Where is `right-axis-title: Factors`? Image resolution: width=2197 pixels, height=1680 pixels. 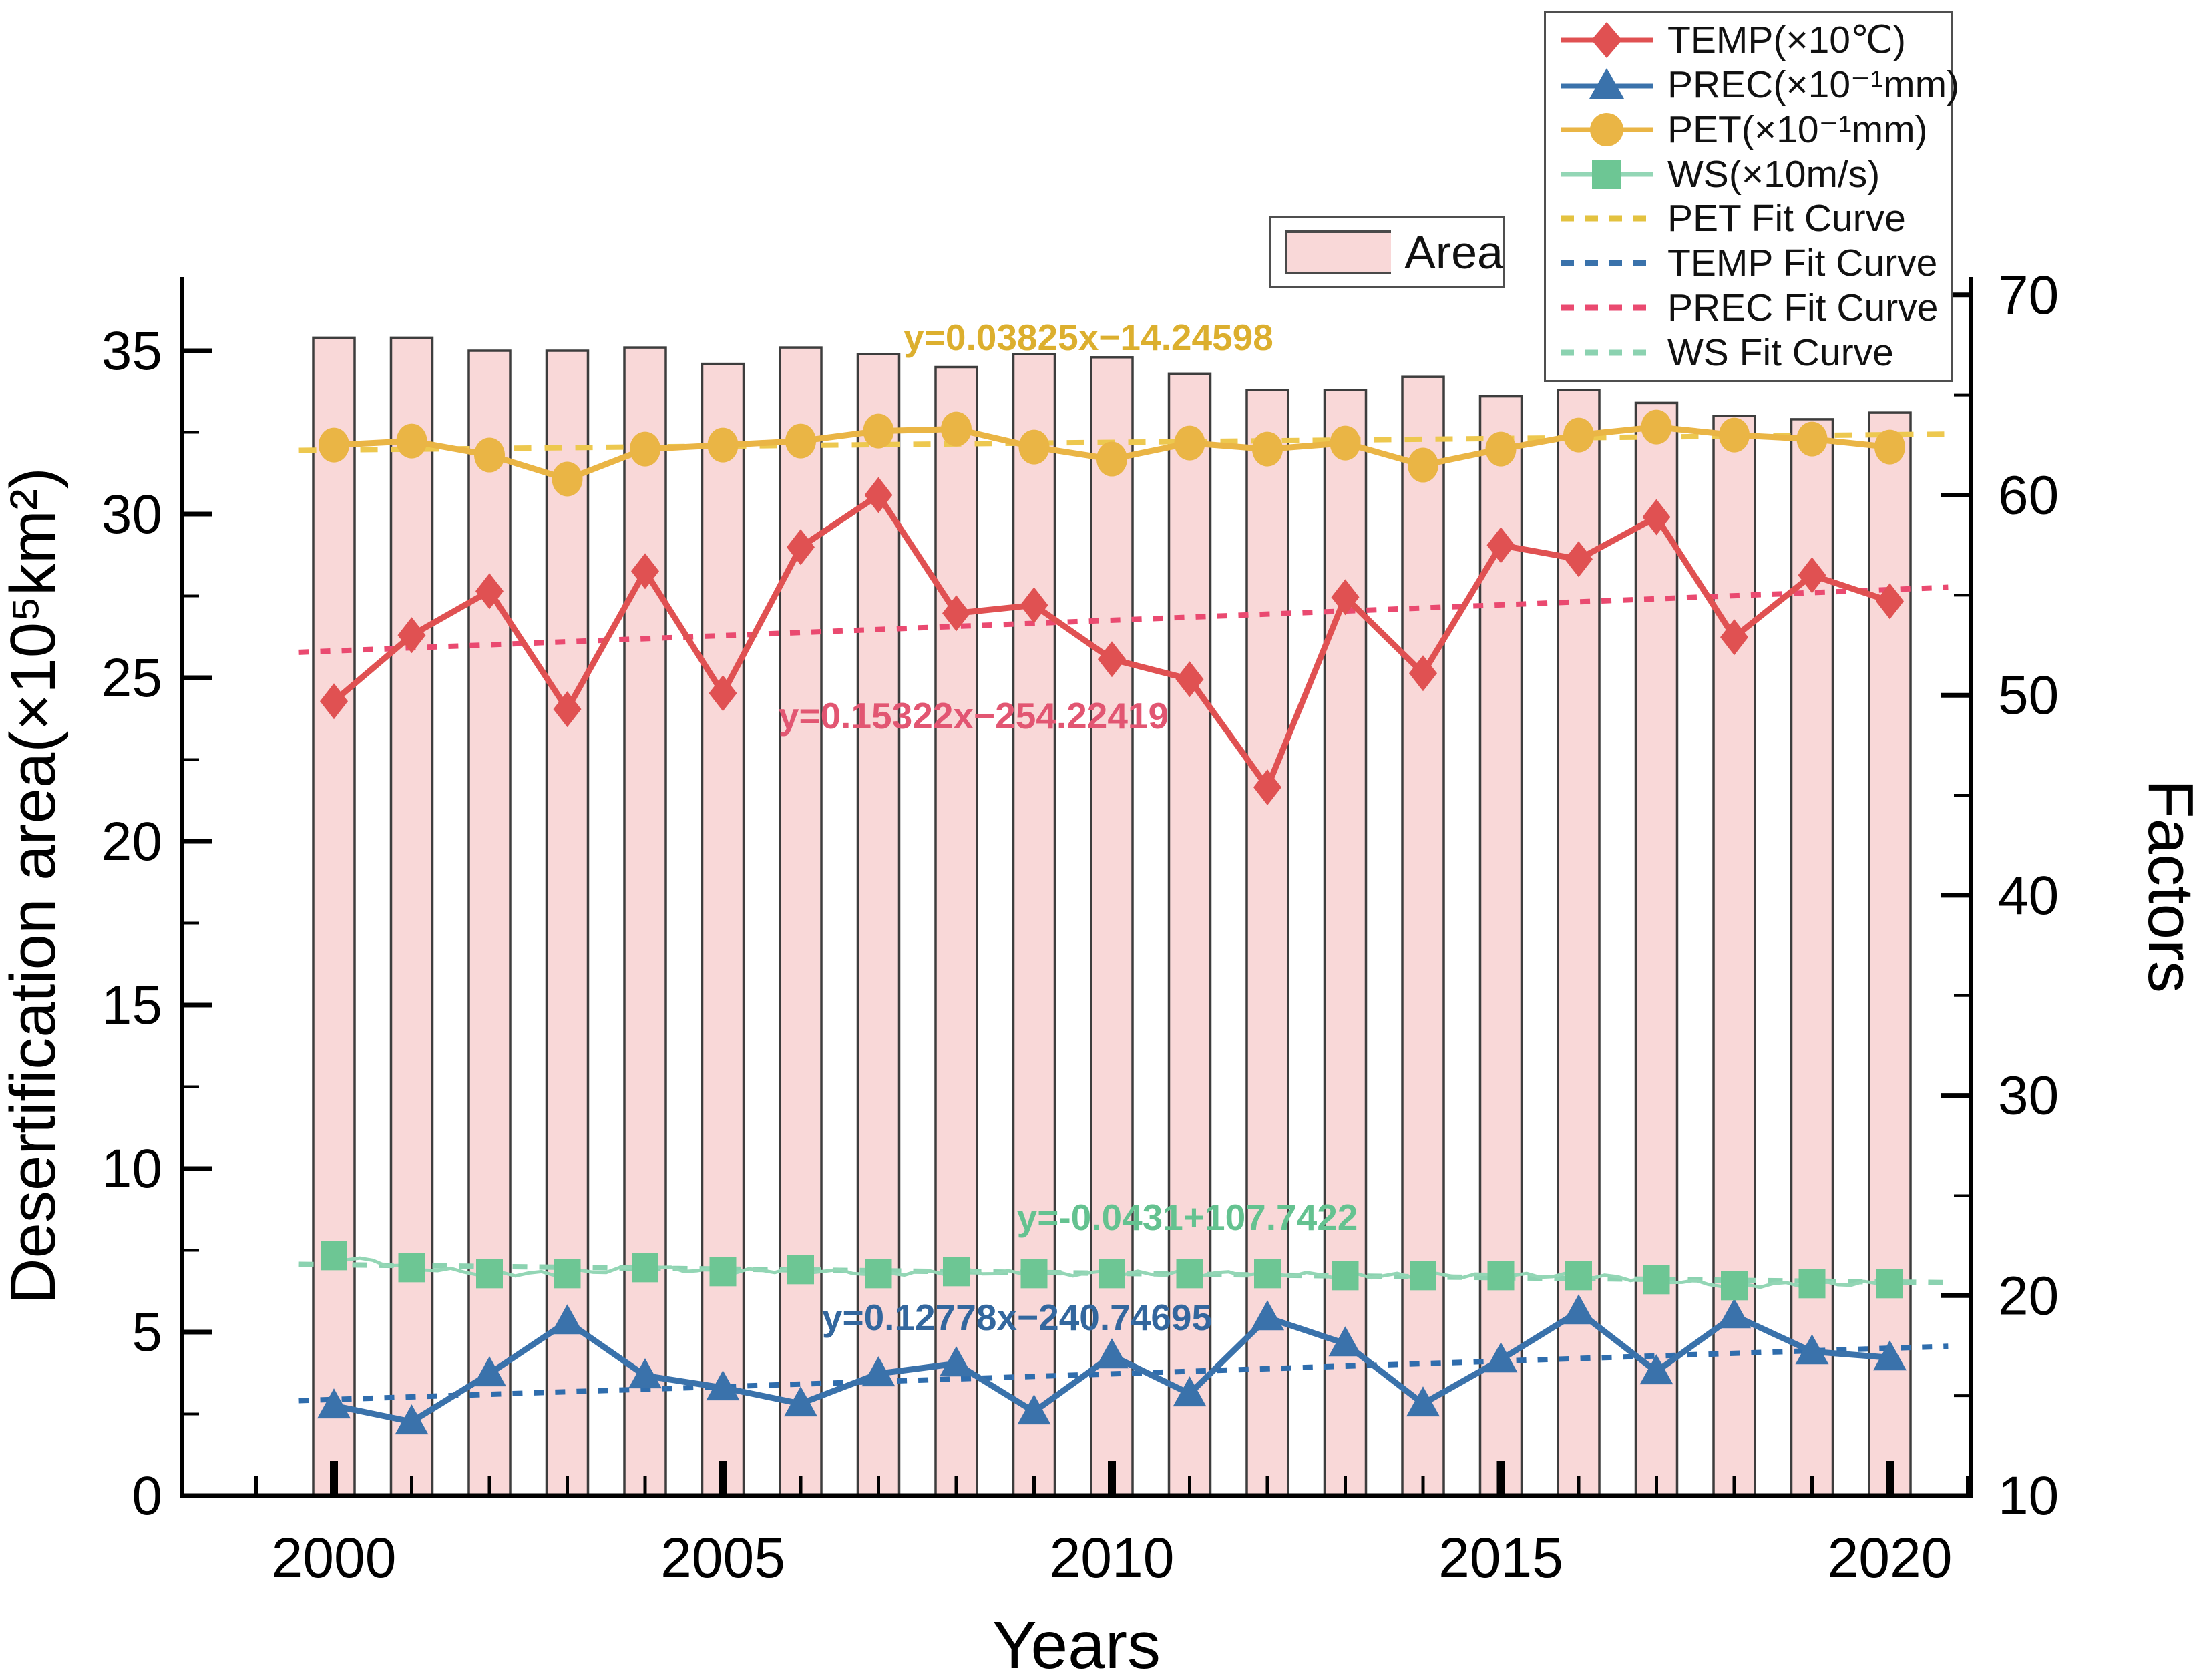
right-axis-title: Factors is located at coordinates (2166, 886).